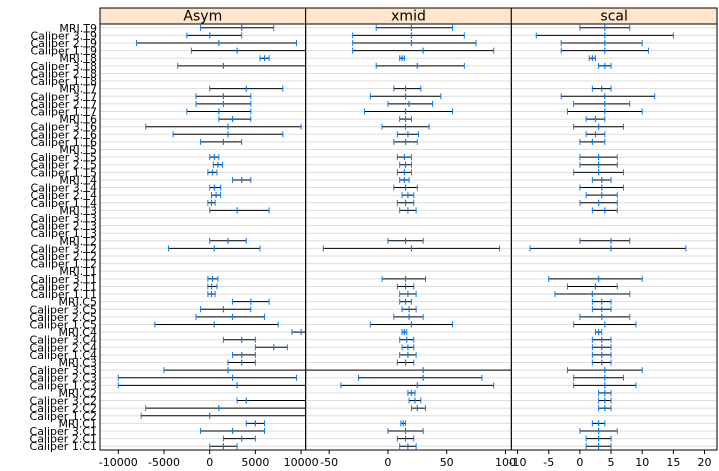 The height and width of the screenshot is (471, 719). I want to click on row-label: Caliper 2.C3, so click(63, 378).